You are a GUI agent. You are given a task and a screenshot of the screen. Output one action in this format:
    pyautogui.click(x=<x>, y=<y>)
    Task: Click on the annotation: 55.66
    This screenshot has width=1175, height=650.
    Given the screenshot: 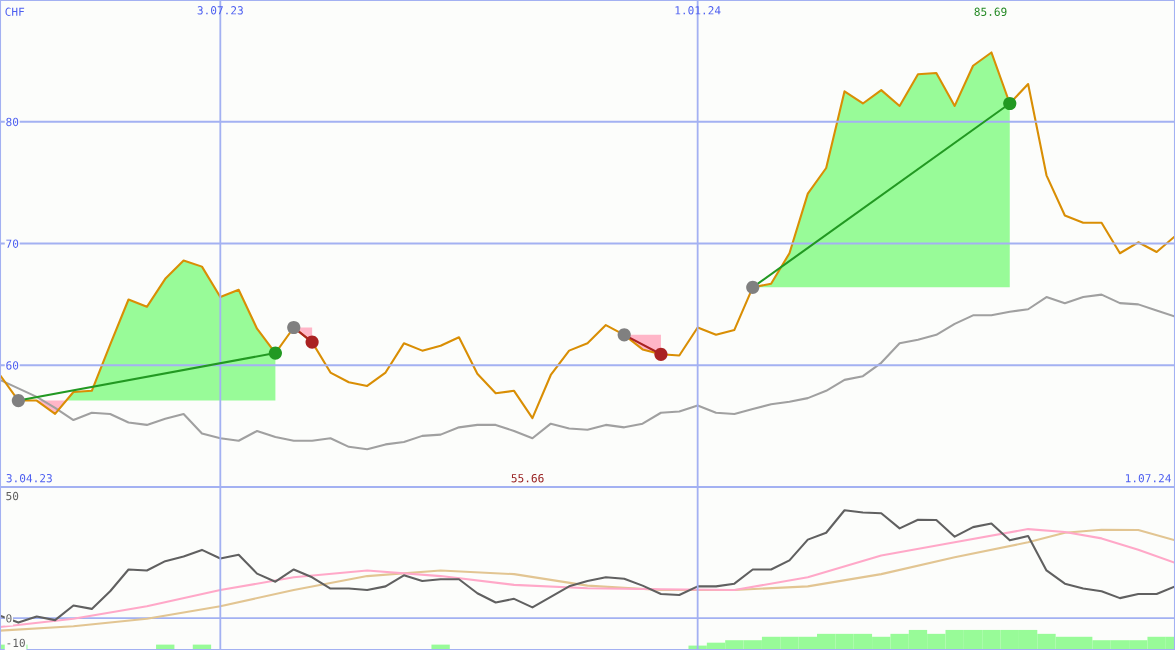 What is the action you would take?
    pyautogui.click(x=527, y=478)
    